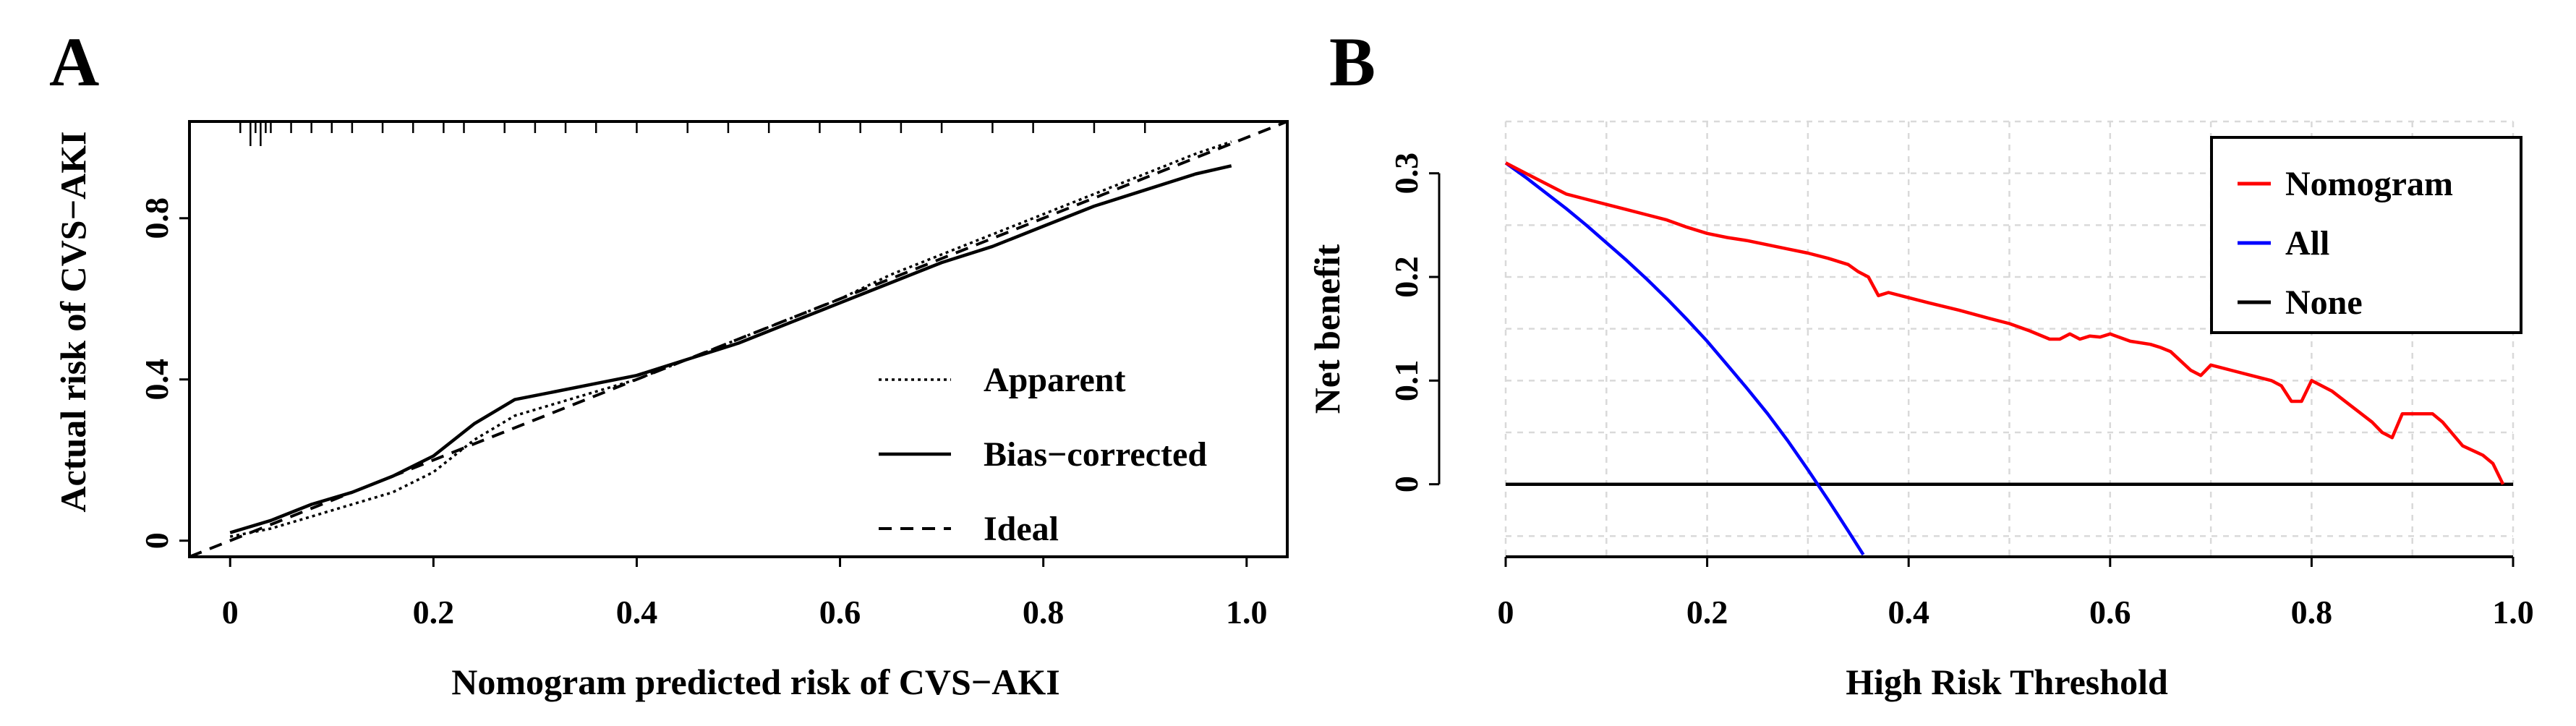 The image size is (2576, 726). What do you see at coordinates (1909, 612) in the screenshot?
I see `panel-b-x-tick-label: 0.4` at bounding box center [1909, 612].